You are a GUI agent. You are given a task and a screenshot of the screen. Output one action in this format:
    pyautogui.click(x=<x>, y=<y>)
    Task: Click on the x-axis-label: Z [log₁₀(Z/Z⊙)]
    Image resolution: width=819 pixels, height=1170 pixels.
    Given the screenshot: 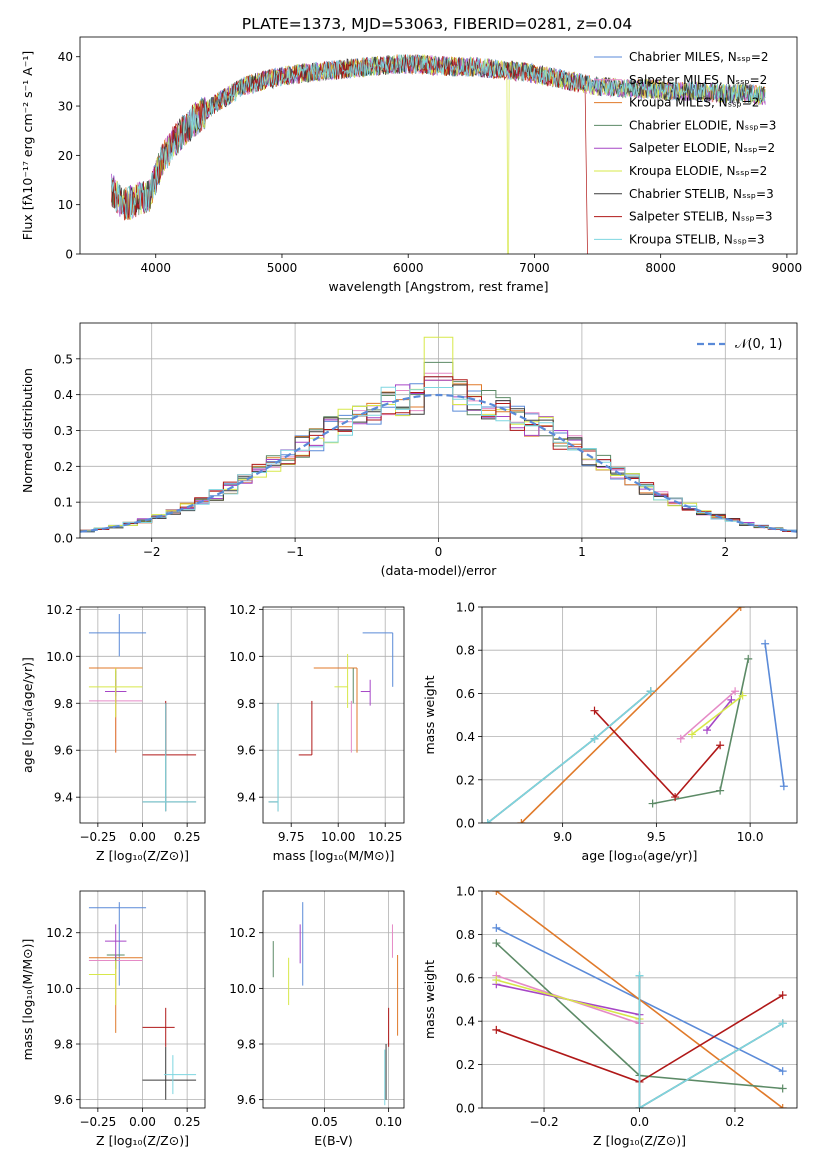 What is the action you would take?
    pyautogui.click(x=142, y=855)
    